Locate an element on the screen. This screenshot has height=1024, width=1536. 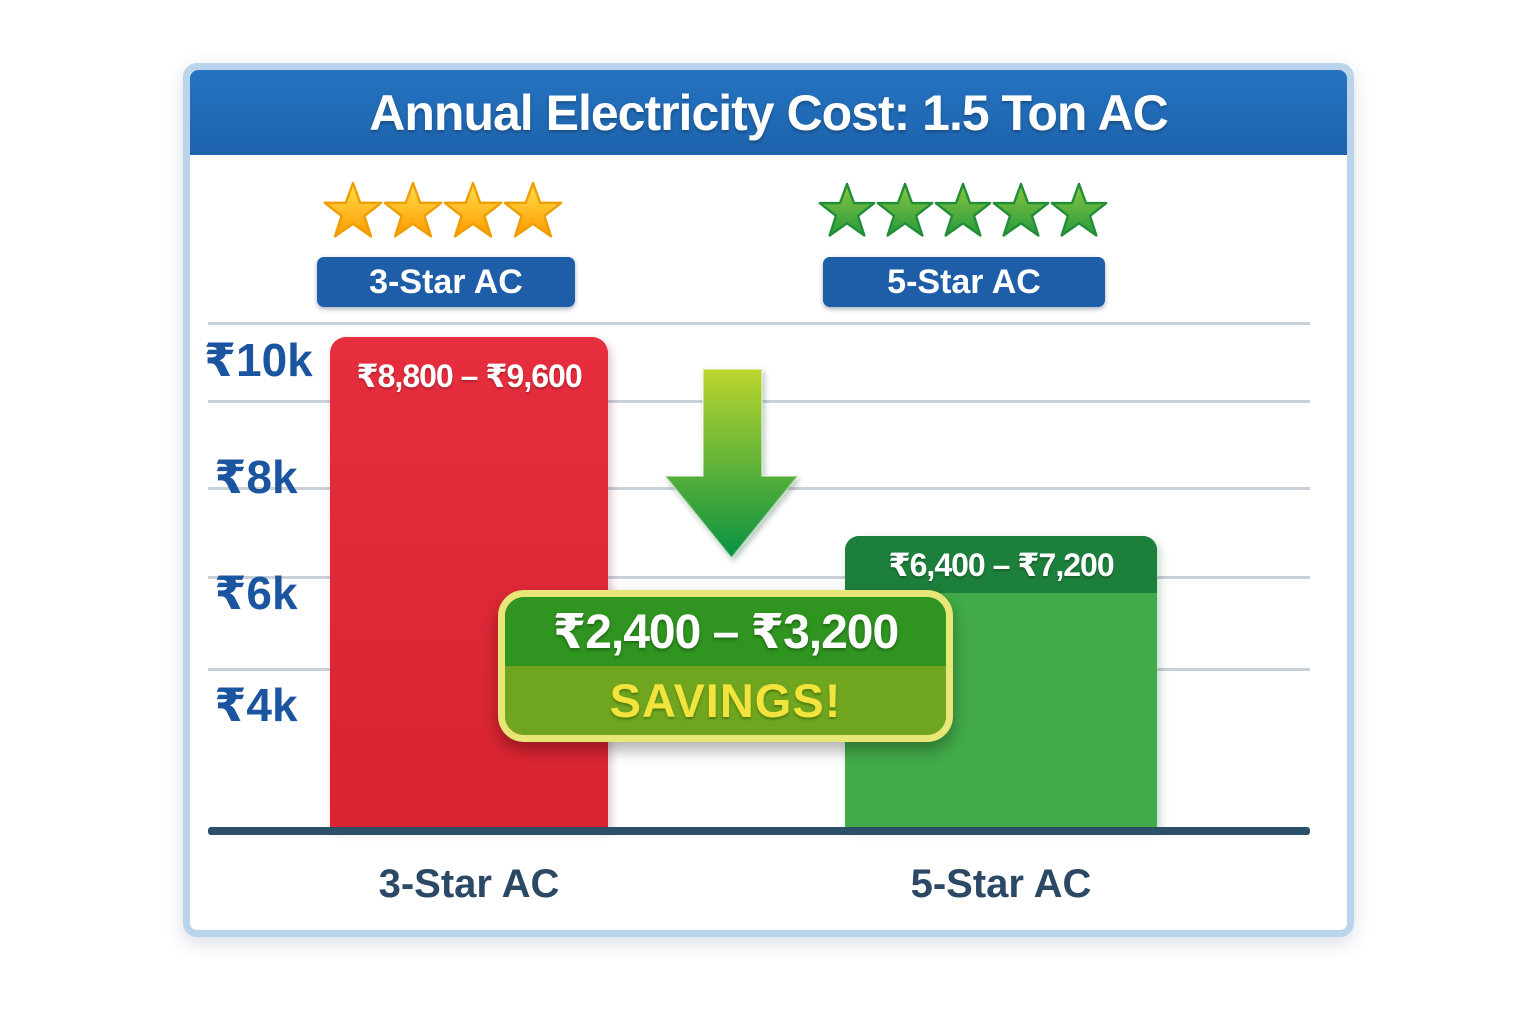
title-bar: Annual Electricity Cost: 1.5 Ton AC is located at coordinates (768, 112).